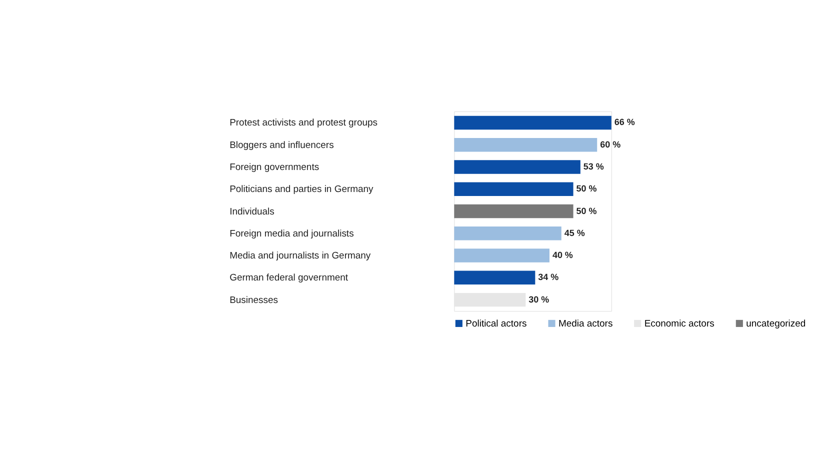  What do you see at coordinates (574, 233) in the screenshot?
I see `data-label: 45 %` at bounding box center [574, 233].